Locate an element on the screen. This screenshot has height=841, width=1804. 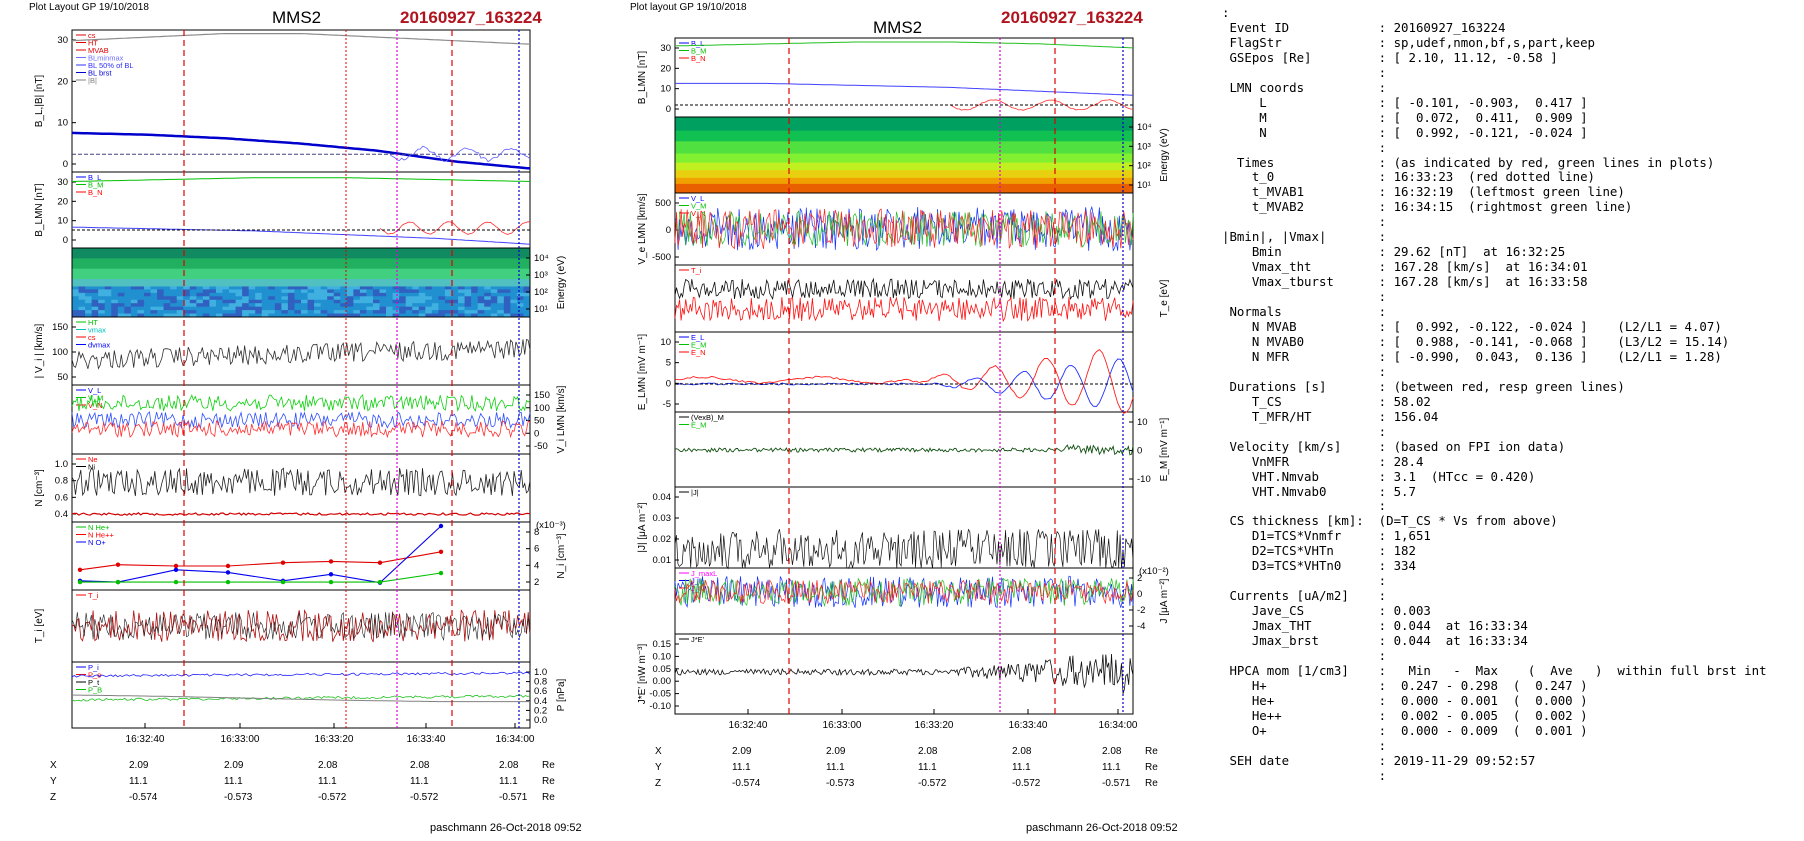
trace-BL is located at coordinates (904, 45).